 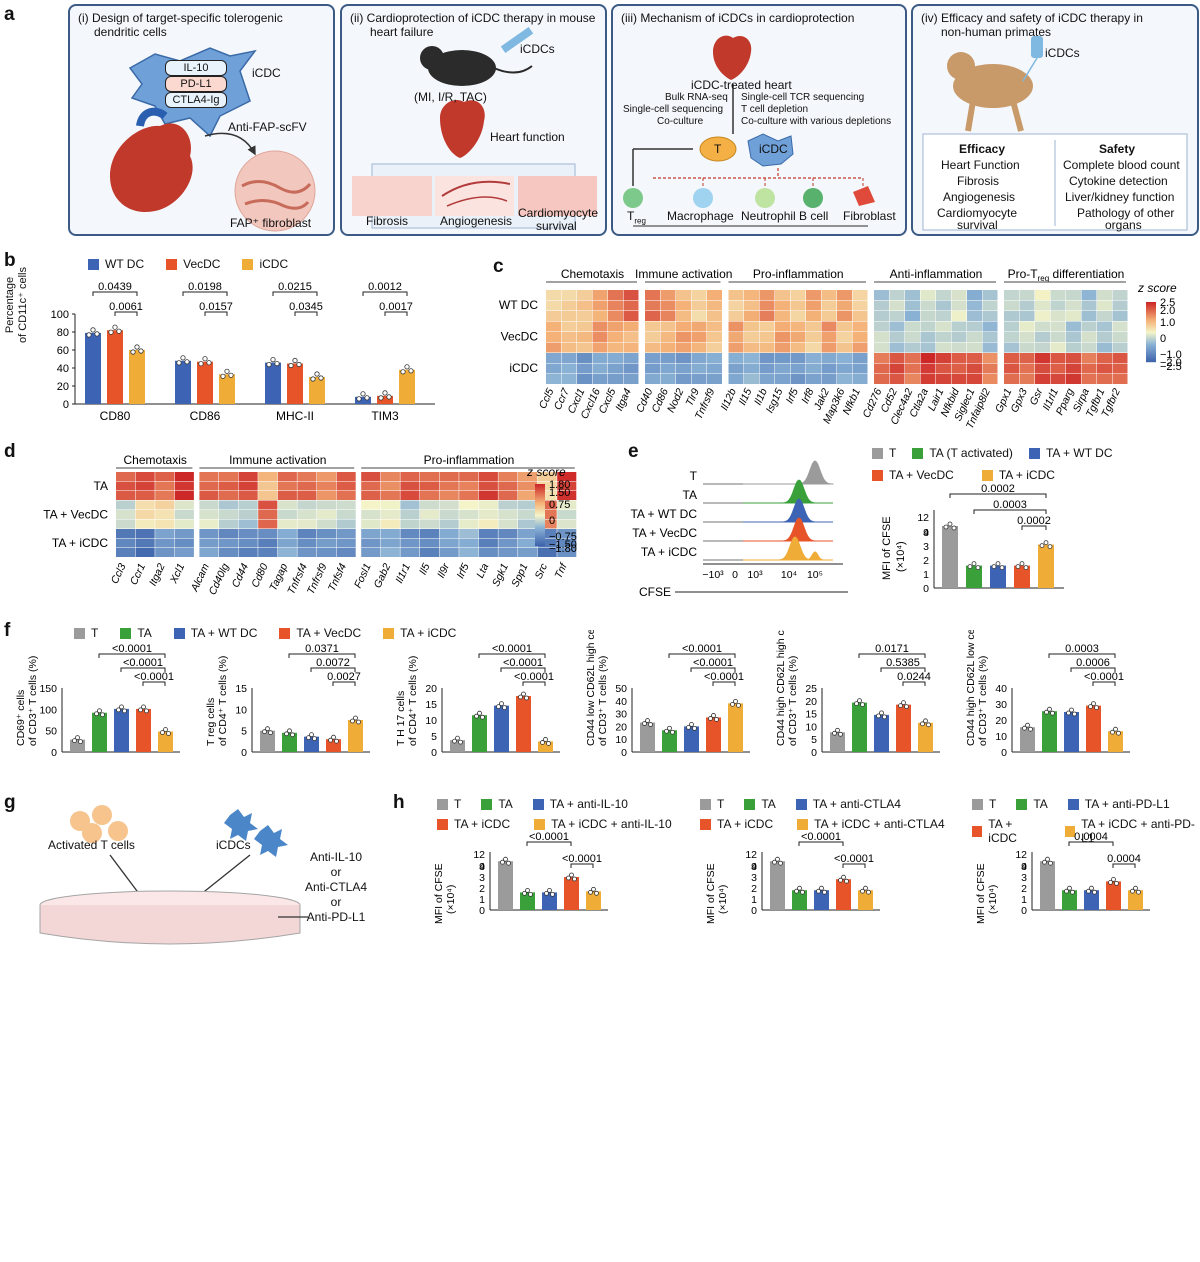 I want to click on e-bar-ytick: 1, so click(x=926, y=575).